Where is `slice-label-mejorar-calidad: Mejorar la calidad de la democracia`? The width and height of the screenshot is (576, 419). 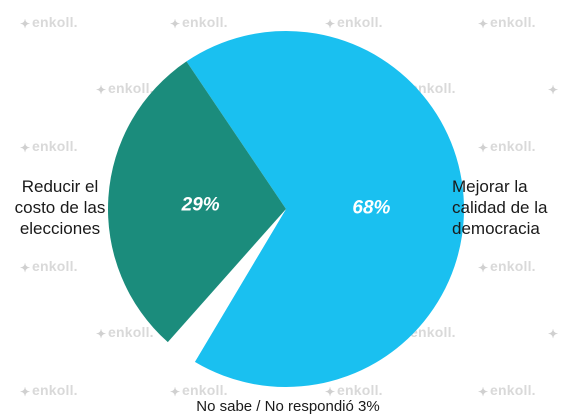
slice-label-mejorar-calidad: Mejorar la calidad de la democracia is located at coordinates (514, 207).